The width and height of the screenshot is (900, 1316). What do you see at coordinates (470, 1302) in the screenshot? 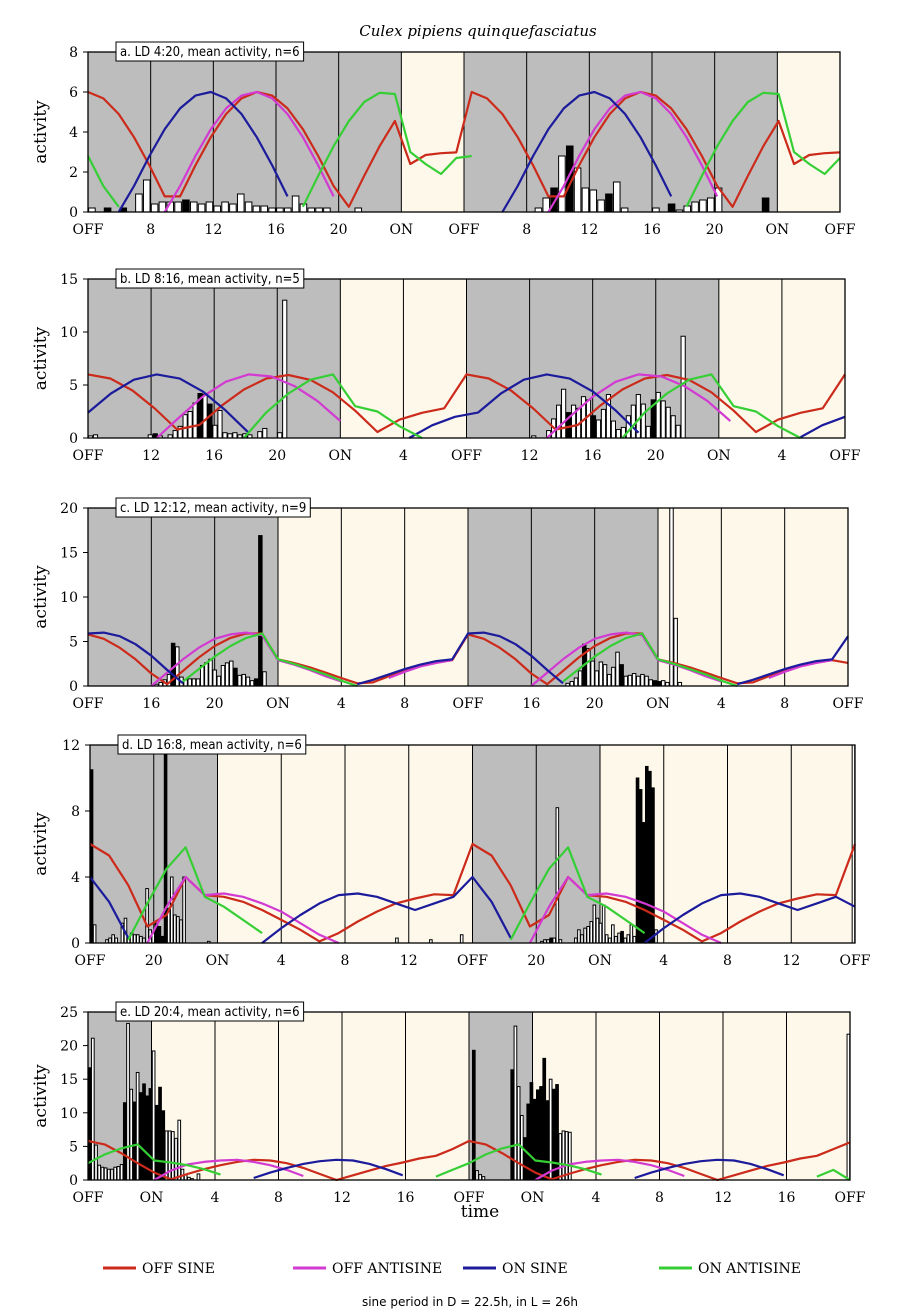
I see `sine-period-footnote: sine period in D = 22.5h, in L = 26h` at bounding box center [470, 1302].